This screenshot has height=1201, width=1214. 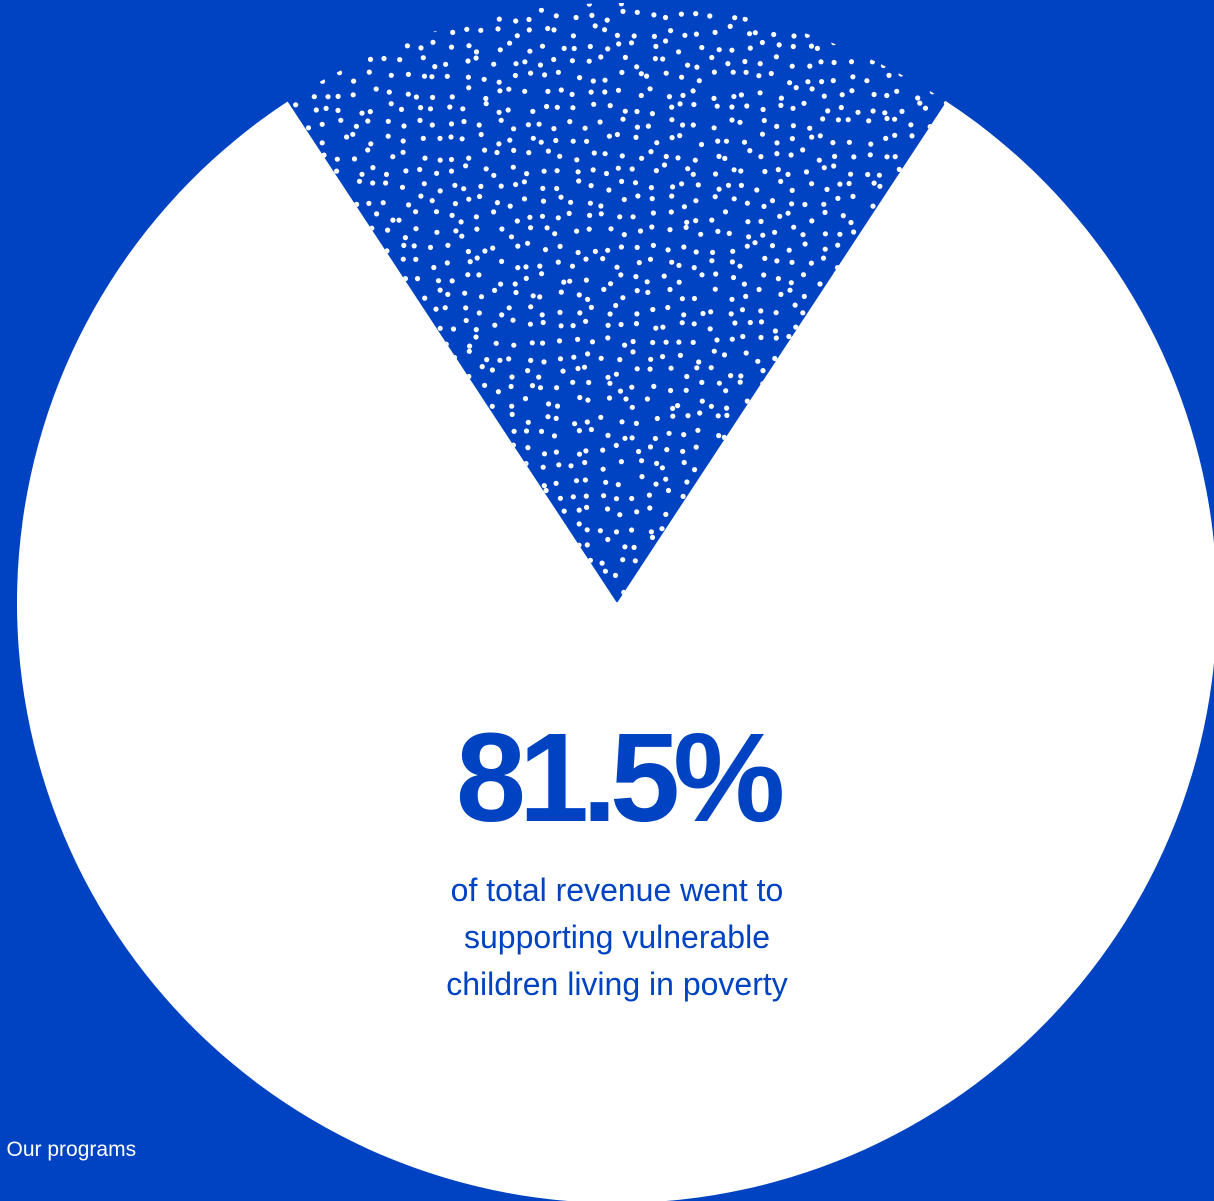 I want to click on caption-line-1: of total revenue went to, so click(x=617, y=890).